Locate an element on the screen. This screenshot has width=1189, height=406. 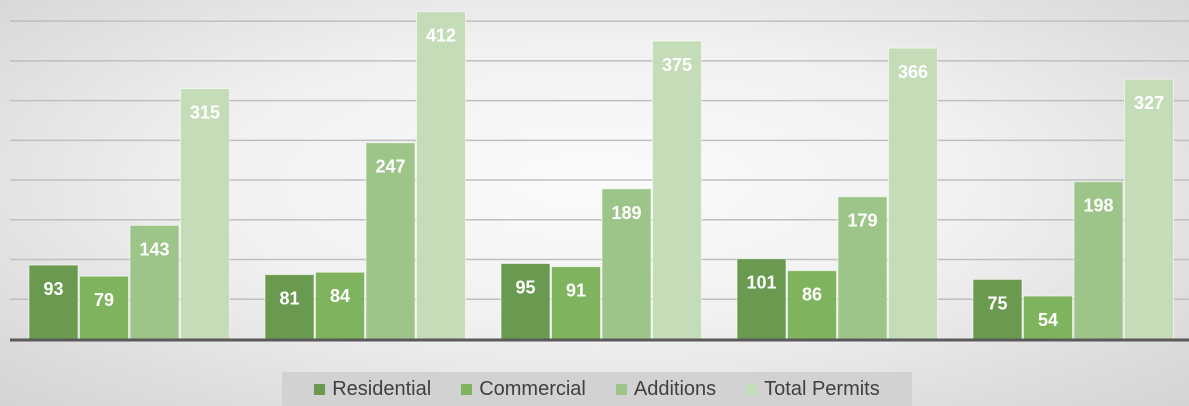
data-label: 95 is located at coordinates (525, 288).